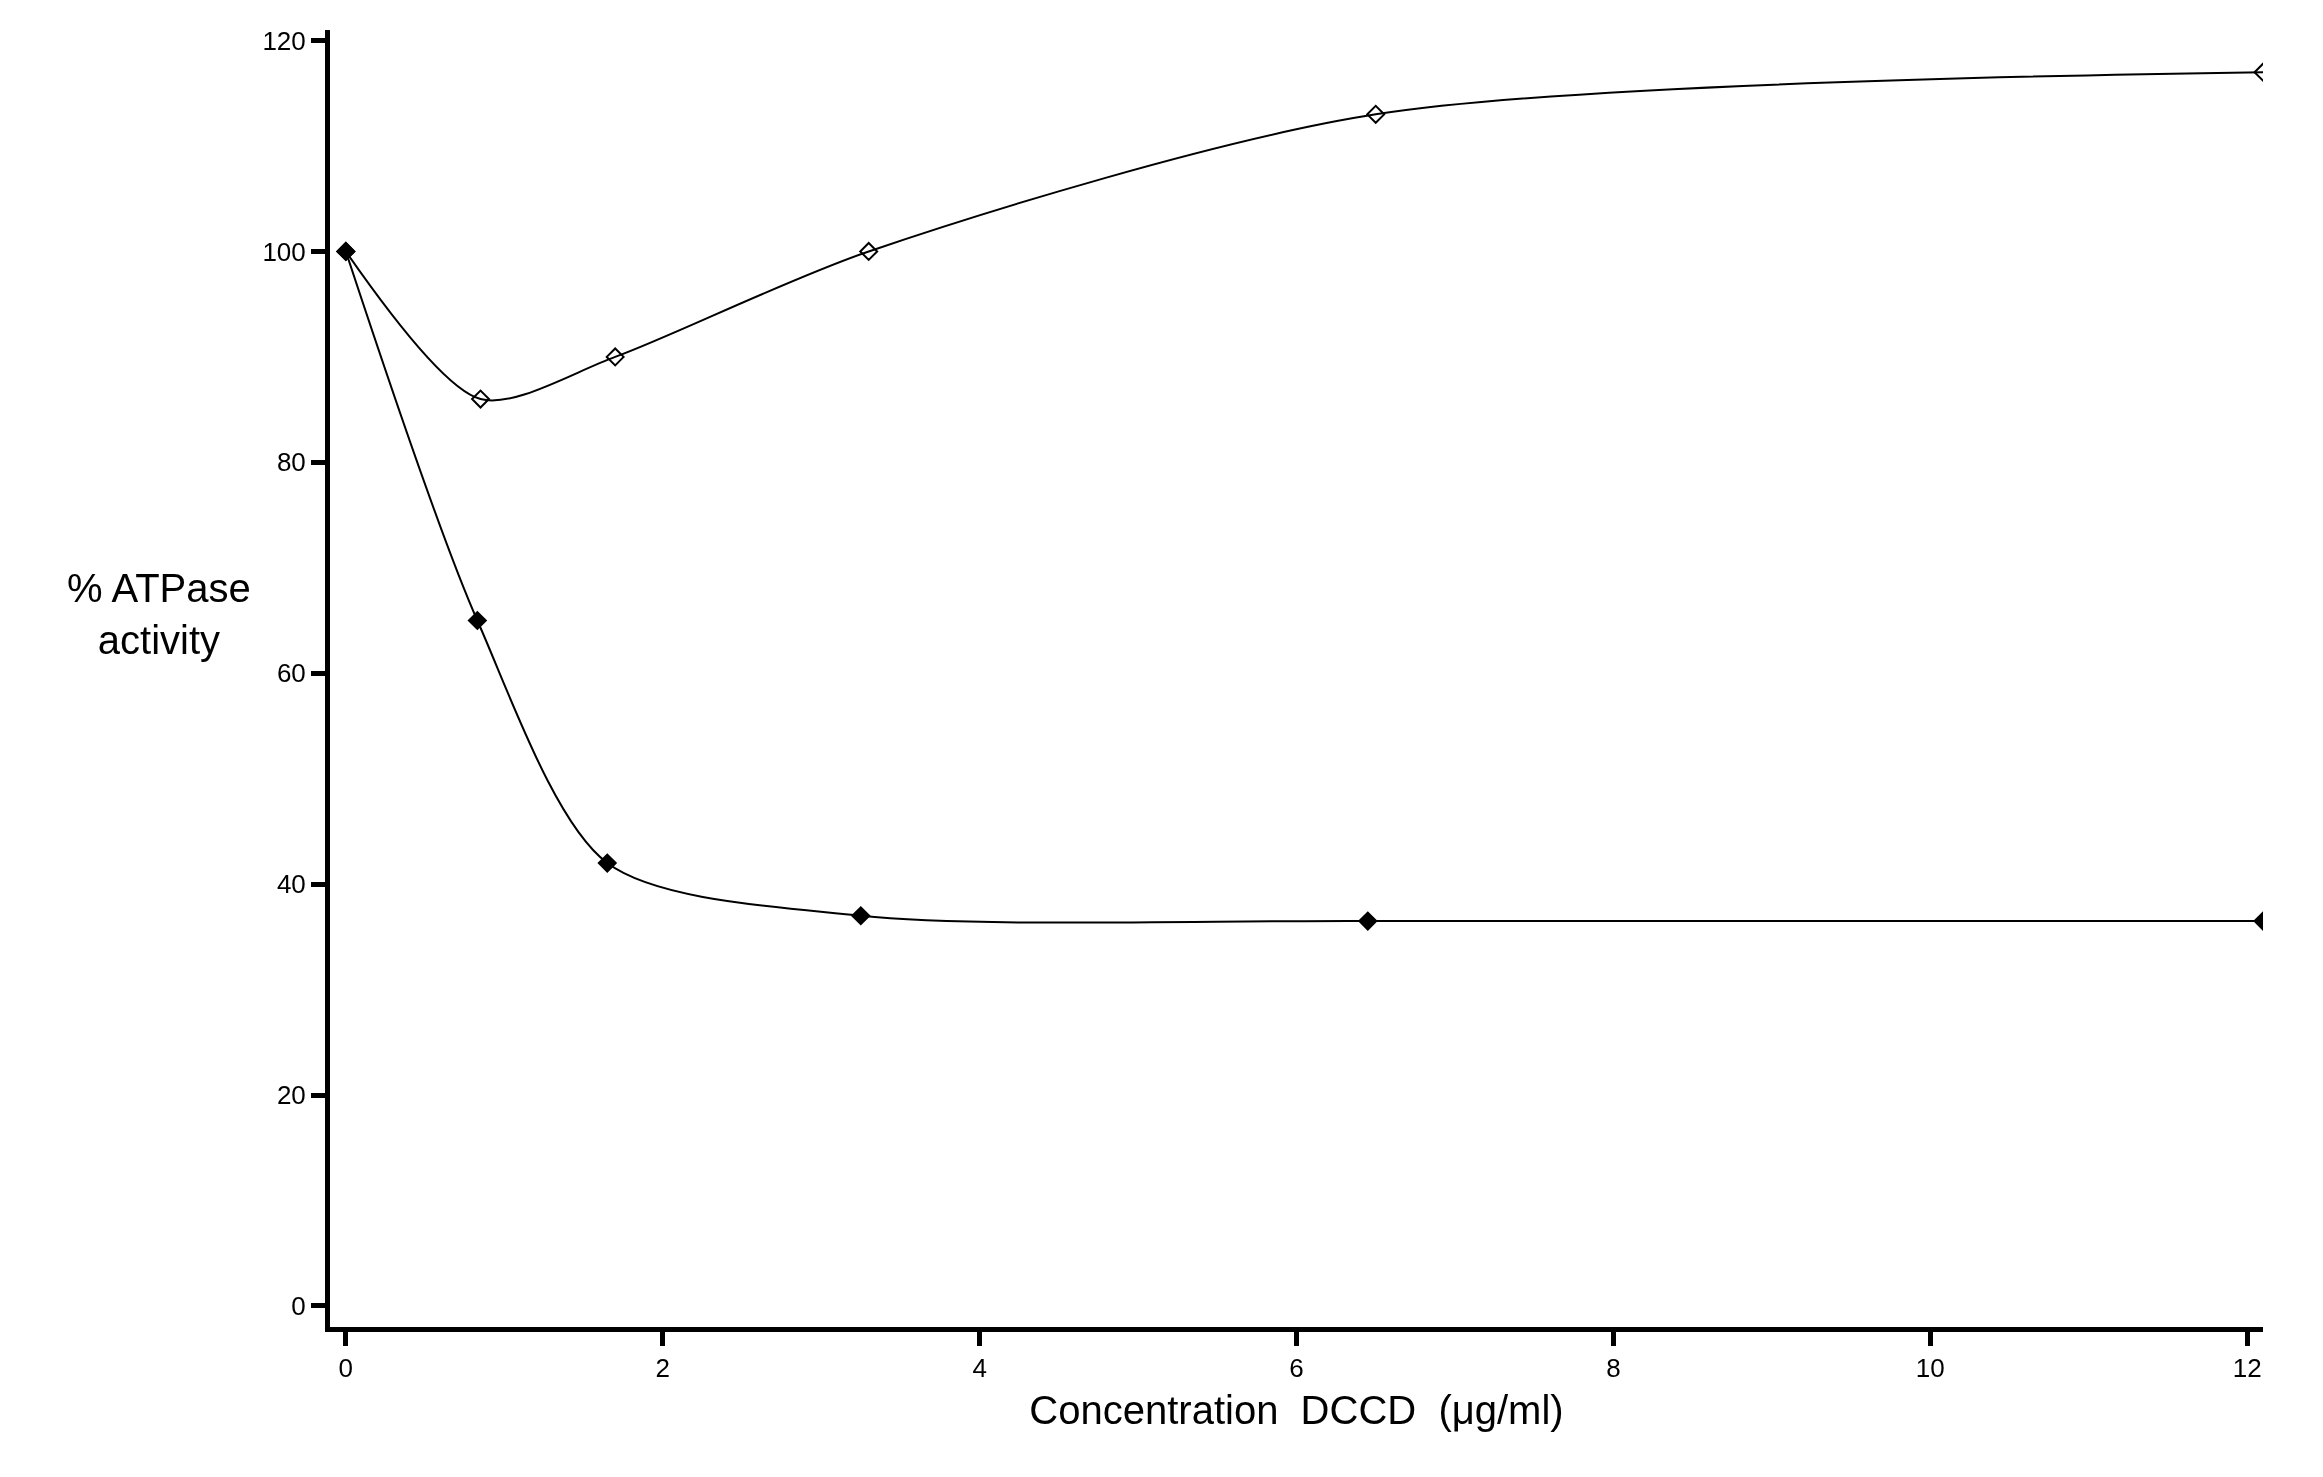 This screenshot has height=1477, width=2323. What do you see at coordinates (298, 1306) in the screenshot?
I see `y-tick-label: 0` at bounding box center [298, 1306].